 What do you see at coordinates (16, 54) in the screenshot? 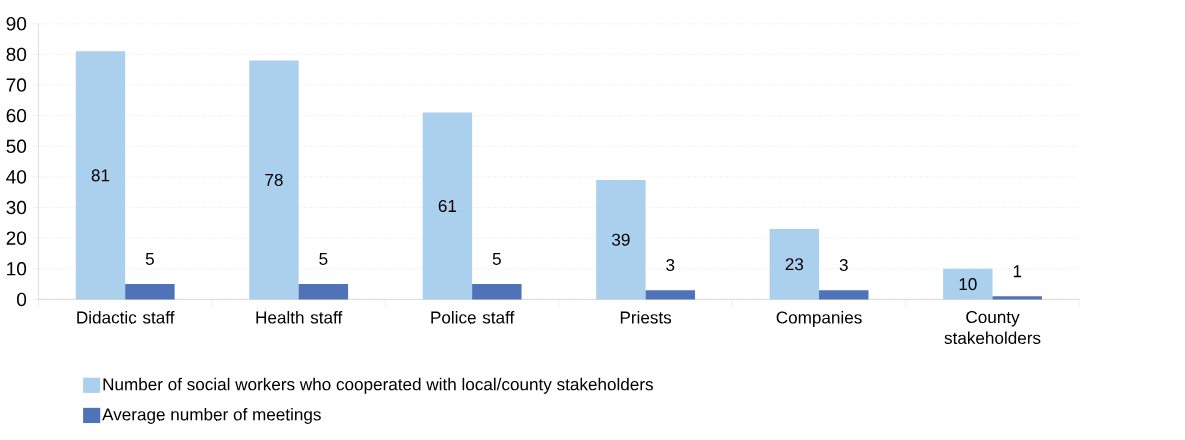
I see `y-tick-label: 80` at bounding box center [16, 54].